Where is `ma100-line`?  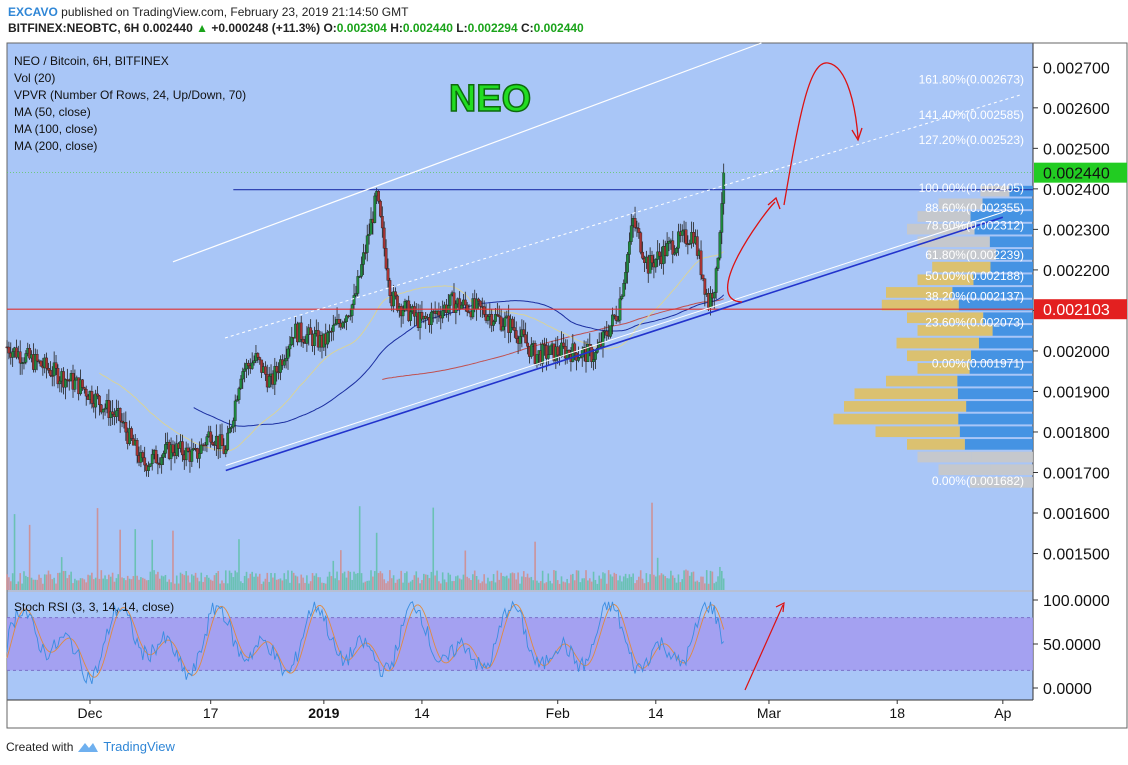
ma100-line is located at coordinates (459, 360).